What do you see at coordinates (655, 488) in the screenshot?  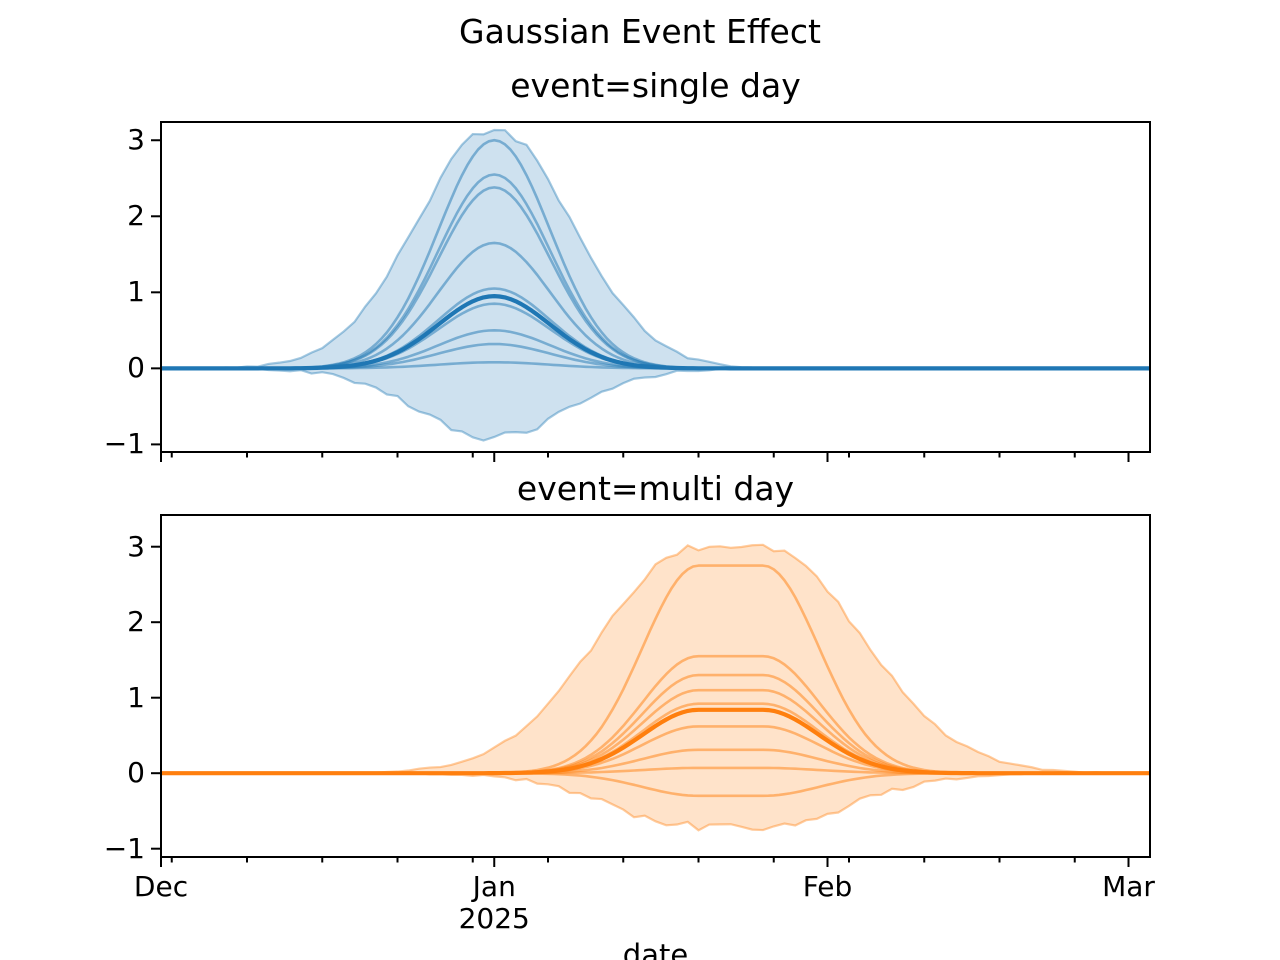 I see `subplot-title-multi-day: event=multi day` at bounding box center [655, 488].